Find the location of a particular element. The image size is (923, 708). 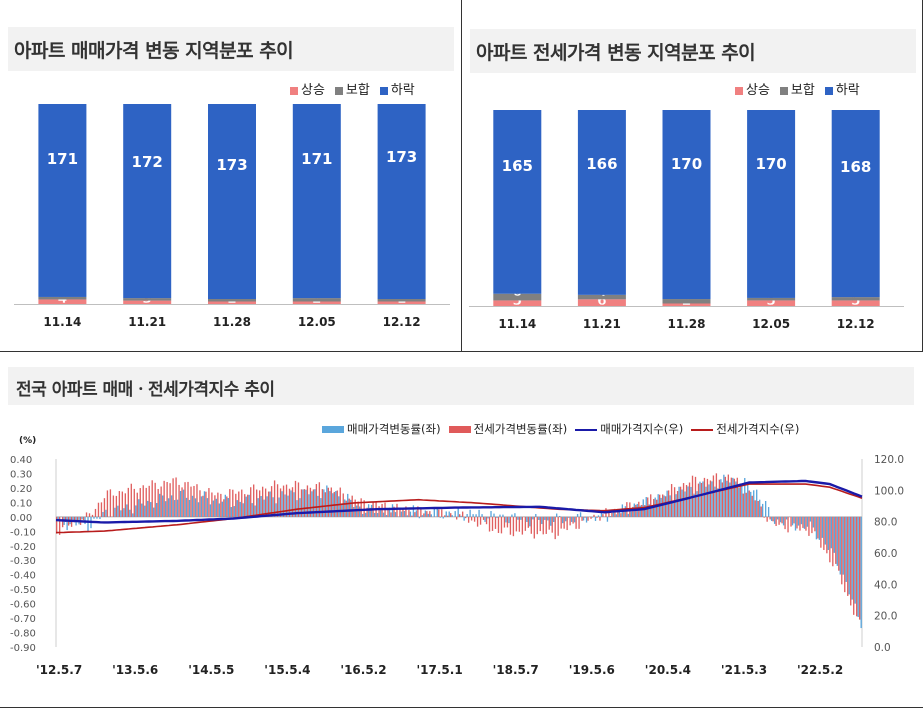

bar-11.28-하락 is located at coordinates (686, 205).